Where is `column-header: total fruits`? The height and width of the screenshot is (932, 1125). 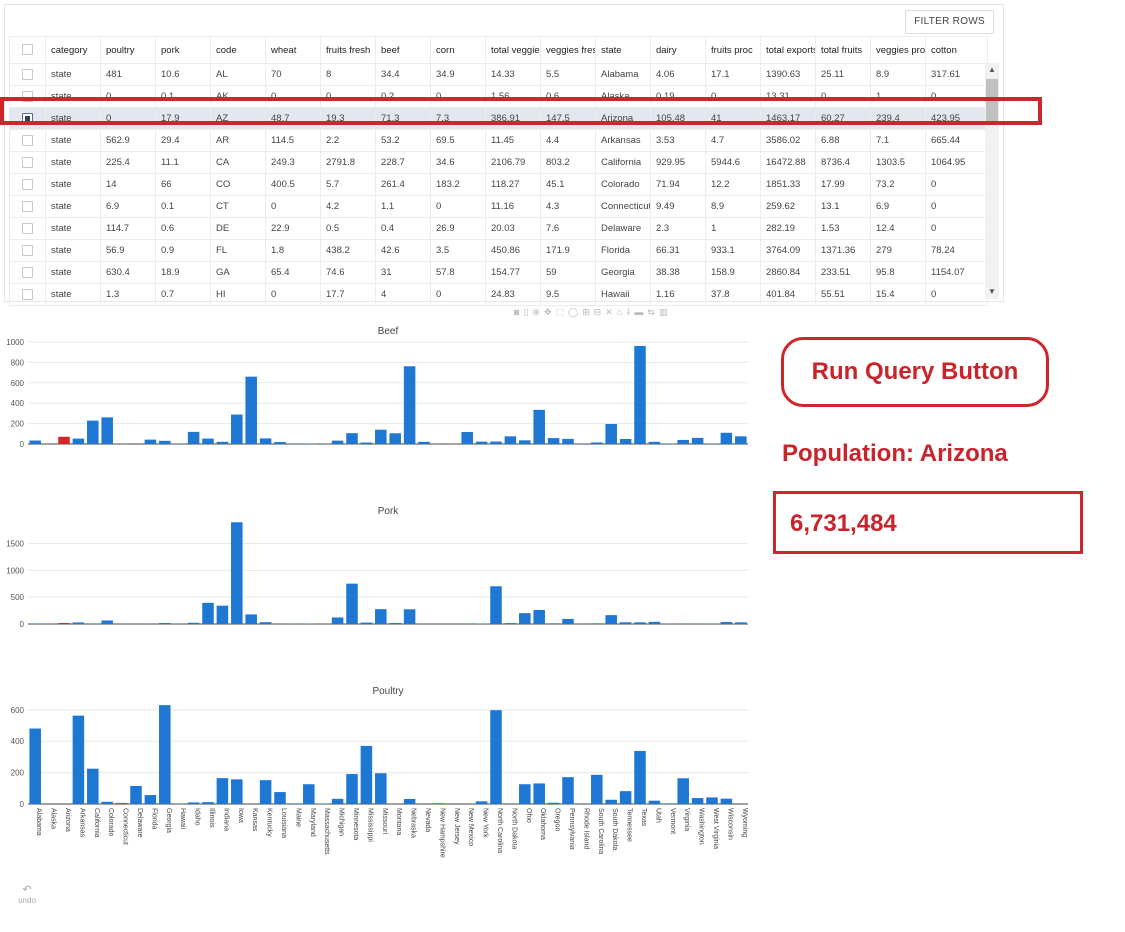 column-header: total fruits is located at coordinates (843, 50).